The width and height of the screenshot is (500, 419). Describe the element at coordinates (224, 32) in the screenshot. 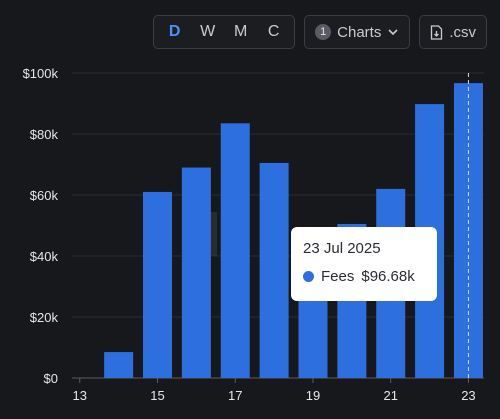

I see `range-selector: D W M C` at that location.